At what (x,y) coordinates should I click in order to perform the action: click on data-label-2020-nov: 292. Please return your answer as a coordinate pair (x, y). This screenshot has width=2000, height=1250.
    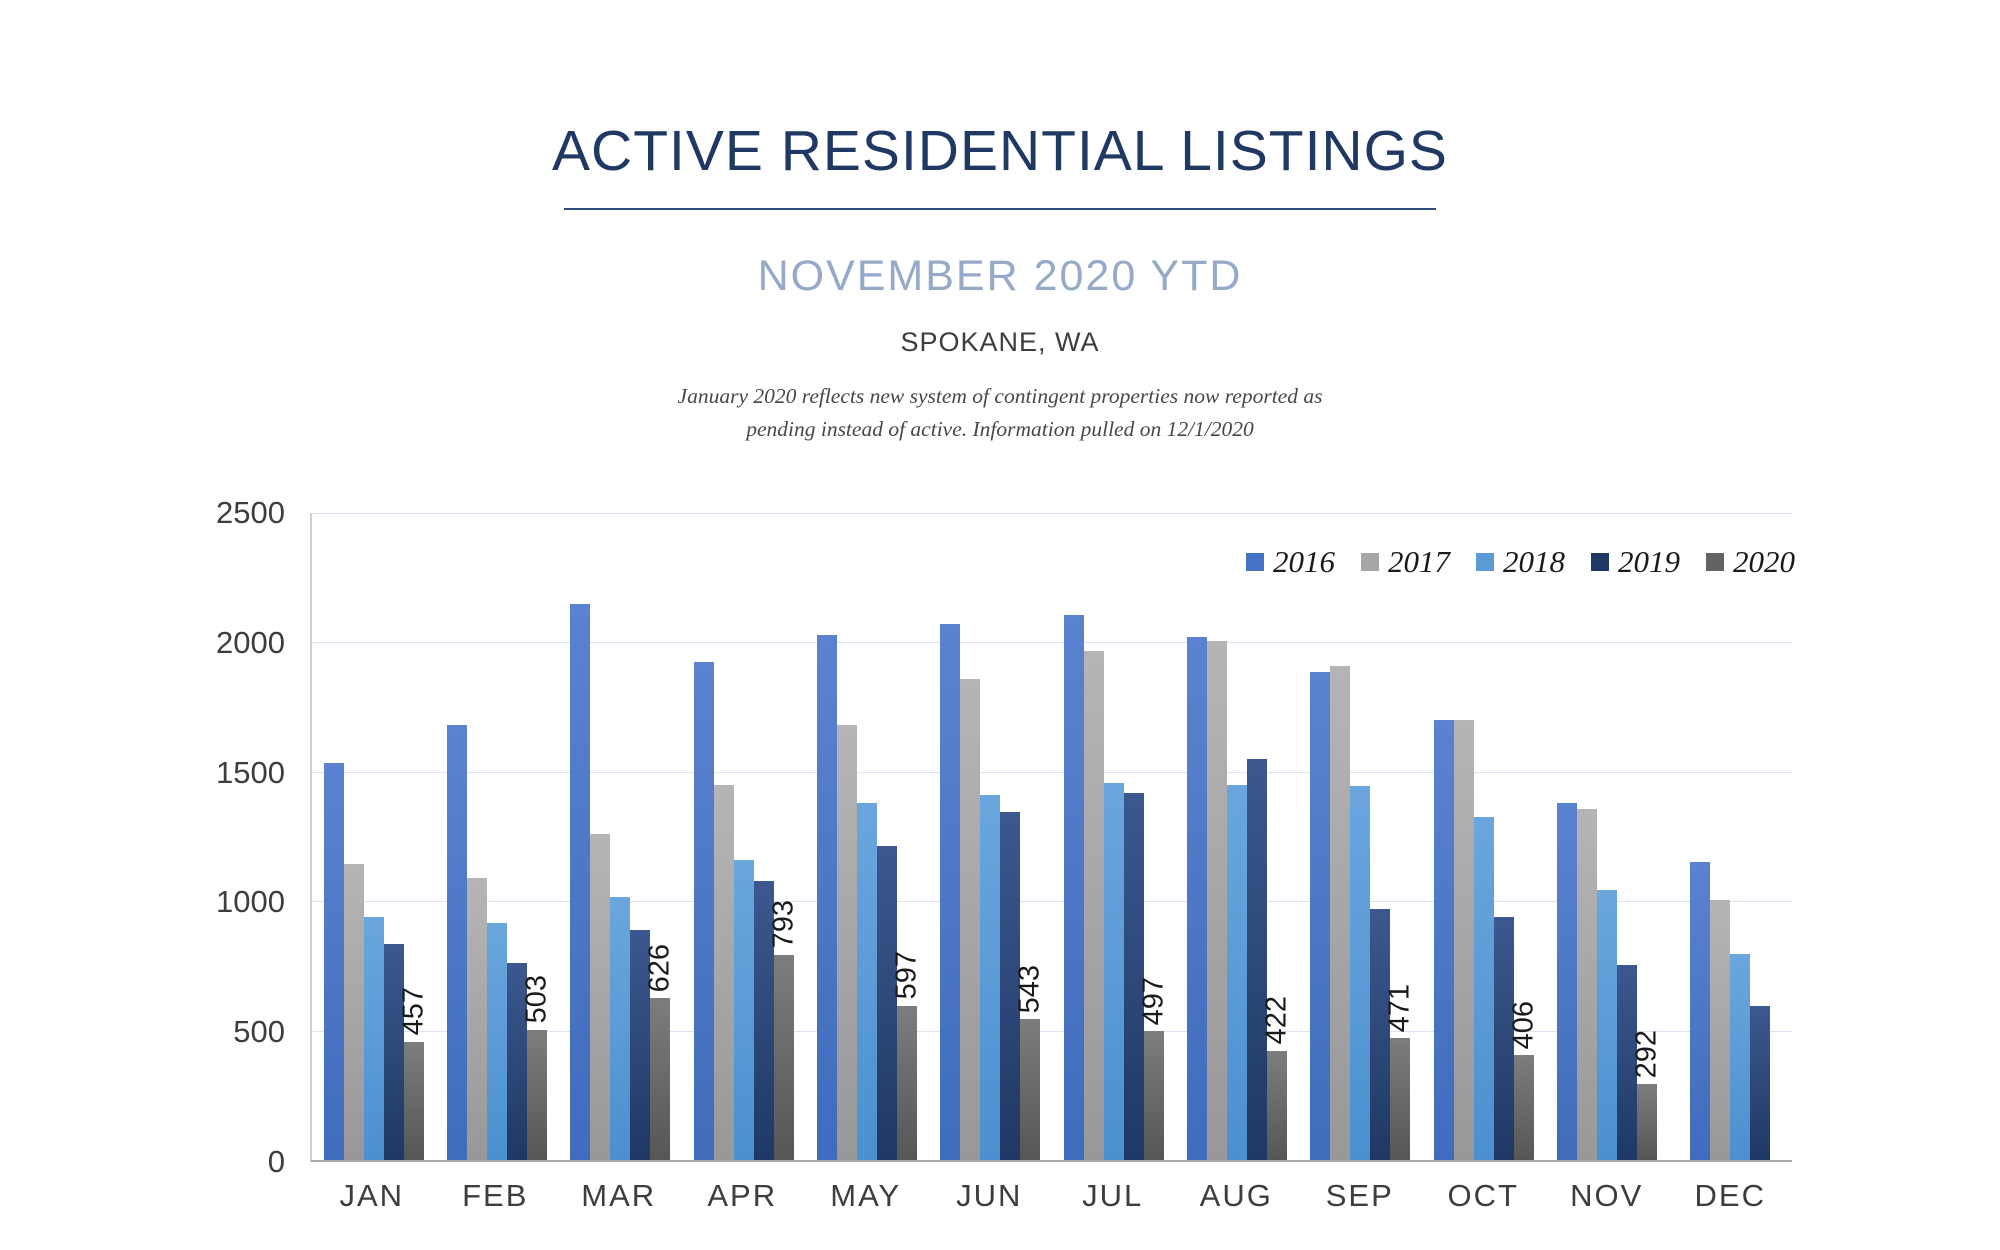
    Looking at the image, I should click on (1646, 1054).